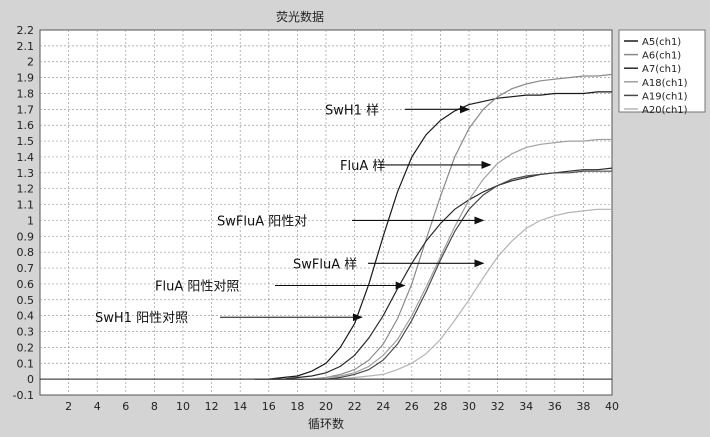 The width and height of the screenshot is (710, 437). Describe the element at coordinates (26, 93) in the screenshot. I see `y-tick-label: 1.8` at that location.